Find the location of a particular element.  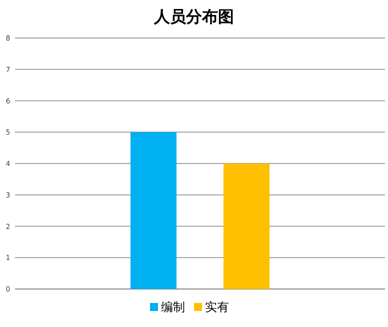

legend-label: 实有 is located at coordinates (217, 307).